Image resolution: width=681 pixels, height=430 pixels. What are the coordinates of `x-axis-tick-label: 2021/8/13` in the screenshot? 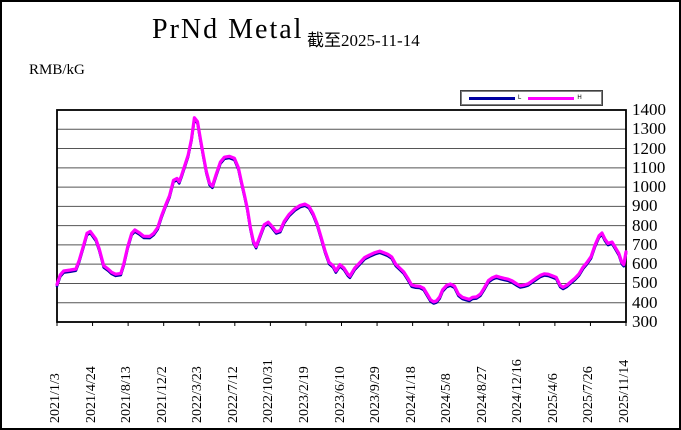 It's located at (127, 394).